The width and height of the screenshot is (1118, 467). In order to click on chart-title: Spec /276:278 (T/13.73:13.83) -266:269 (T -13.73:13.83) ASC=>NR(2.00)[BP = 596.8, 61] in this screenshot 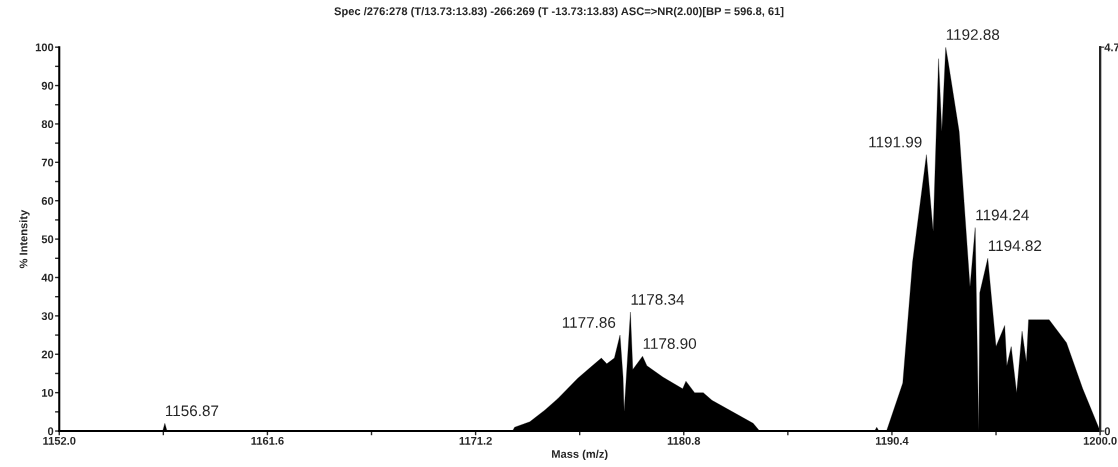, I will do `click(559, 12)`.